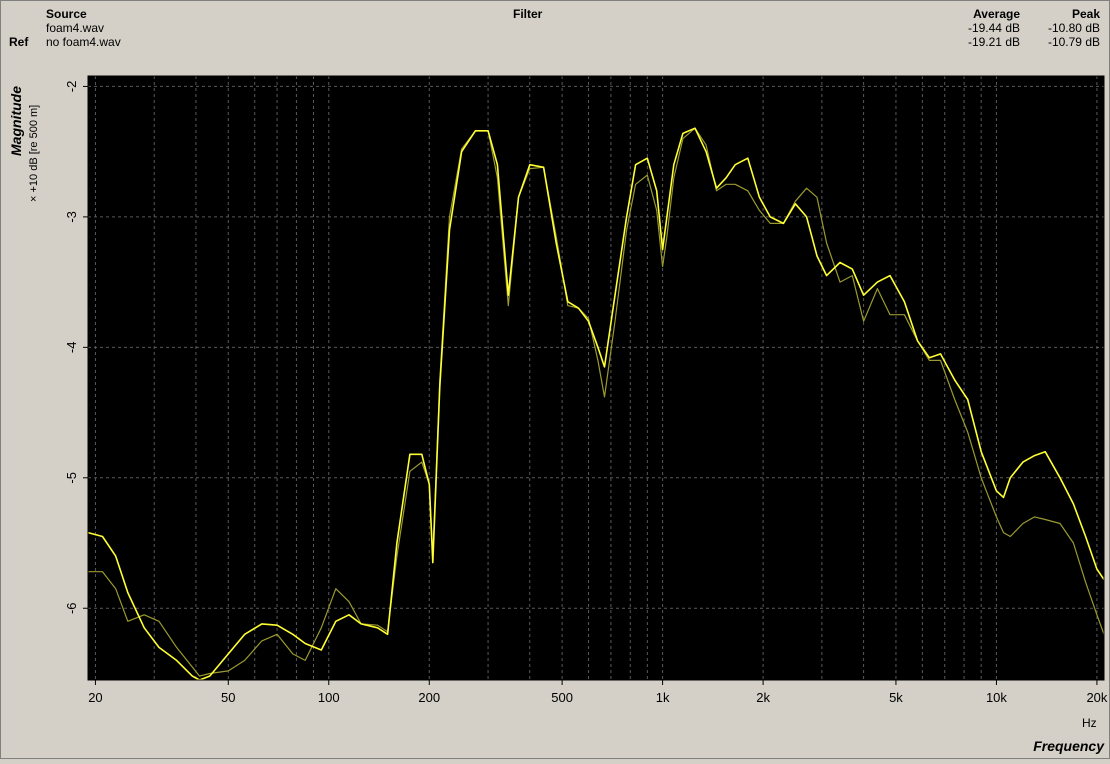  I want to click on x-tick-label: 100, so click(329, 697).